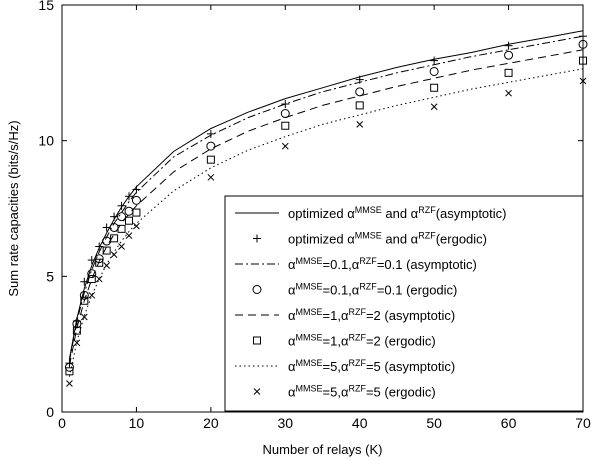 This screenshot has height=461, width=602. What do you see at coordinates (62, 423) in the screenshot?
I see `x-tick-label: 0` at bounding box center [62, 423].